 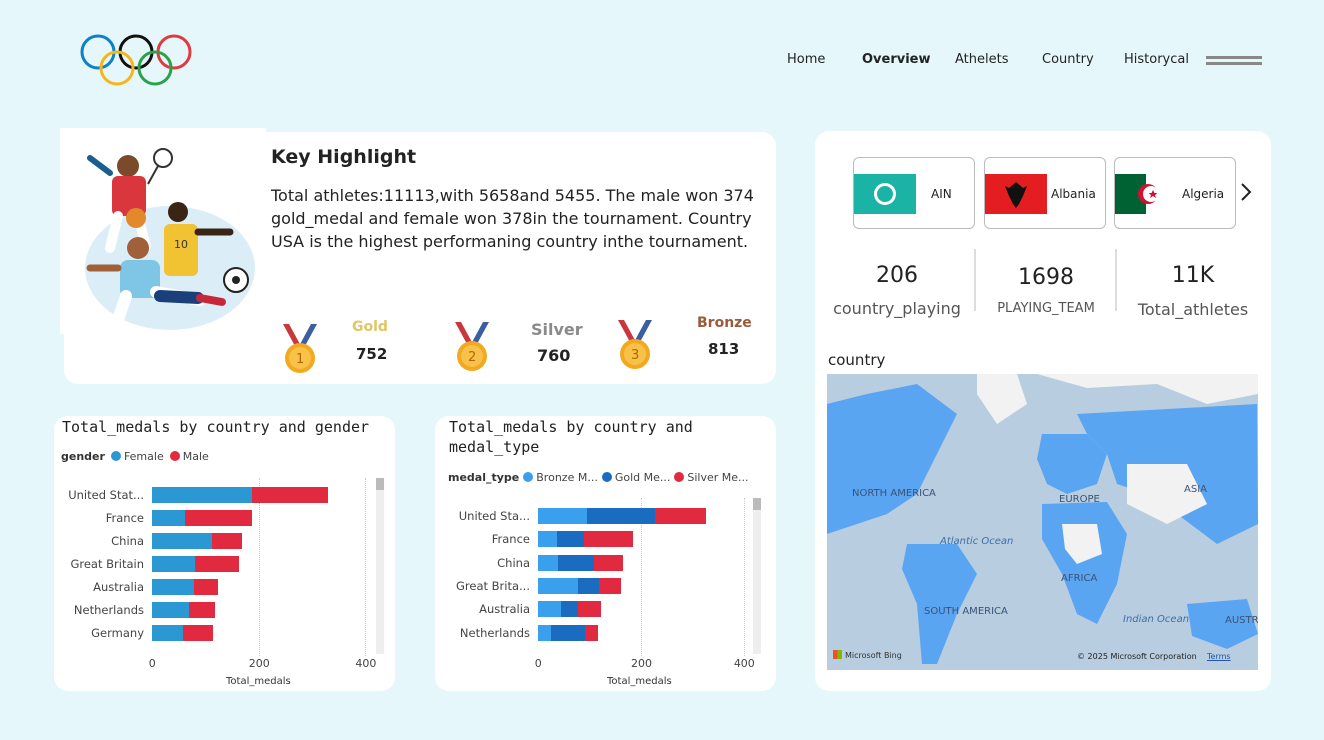 What do you see at coordinates (484, 477) in the screenshot?
I see `legend-title: medal_type` at bounding box center [484, 477].